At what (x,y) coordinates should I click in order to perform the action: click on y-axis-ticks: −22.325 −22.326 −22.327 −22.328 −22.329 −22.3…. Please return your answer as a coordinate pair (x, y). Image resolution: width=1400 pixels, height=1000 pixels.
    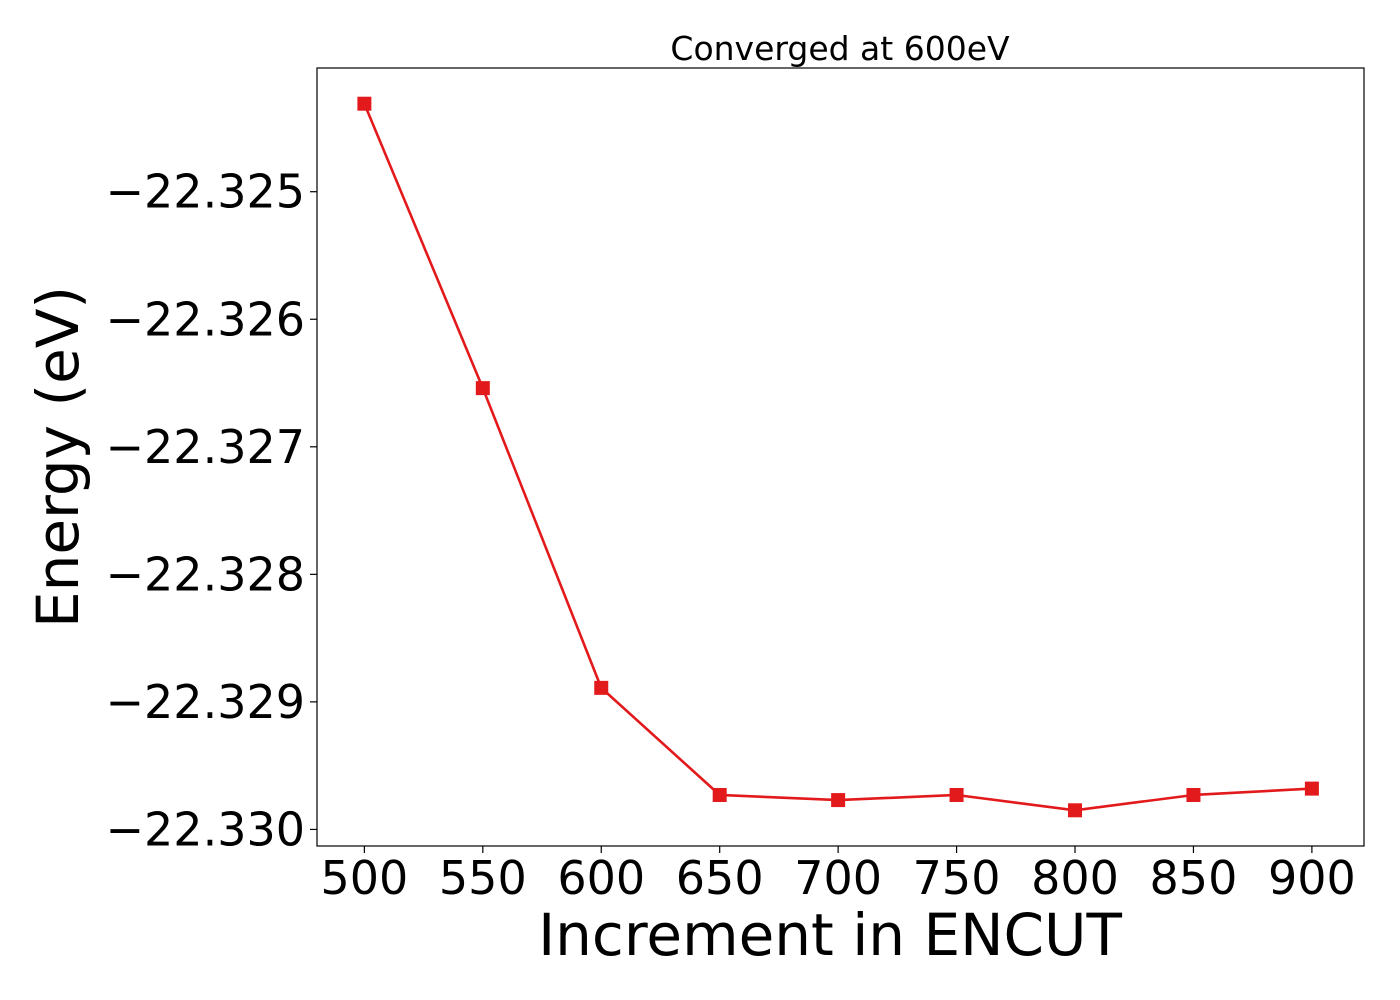
    Looking at the image, I should click on (211, 510).